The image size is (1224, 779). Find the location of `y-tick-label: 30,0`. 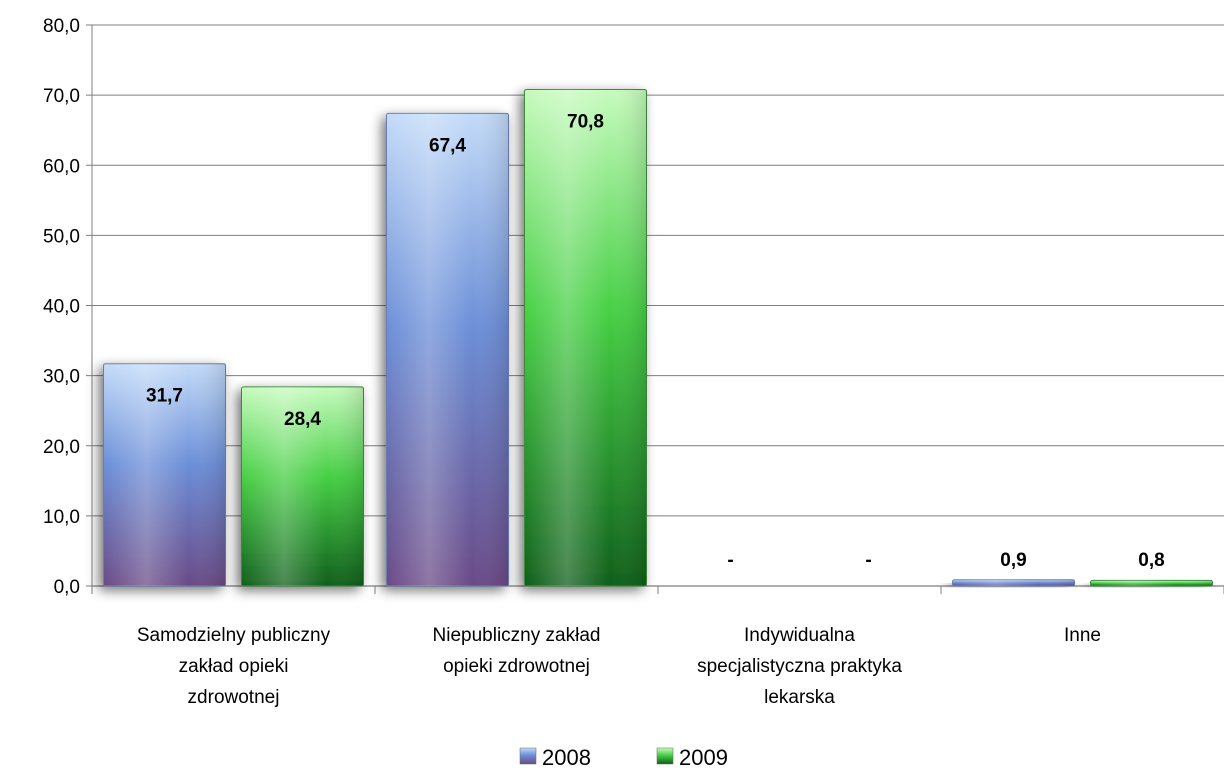

y-tick-label: 30,0 is located at coordinates (61, 377).